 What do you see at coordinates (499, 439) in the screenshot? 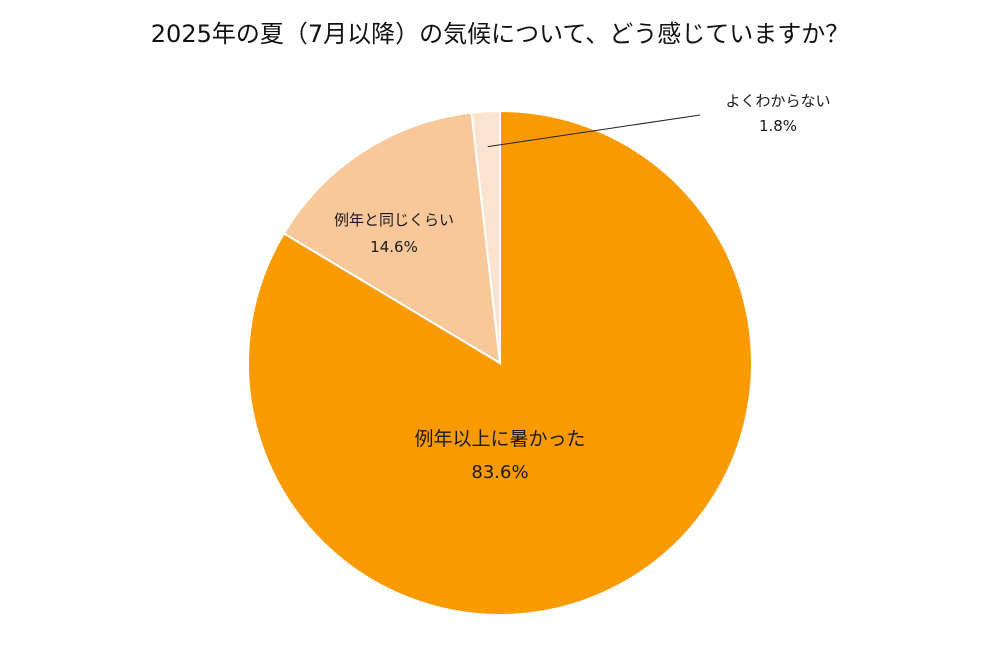
I see `slice-label: 例年以上に暑かった` at bounding box center [499, 439].